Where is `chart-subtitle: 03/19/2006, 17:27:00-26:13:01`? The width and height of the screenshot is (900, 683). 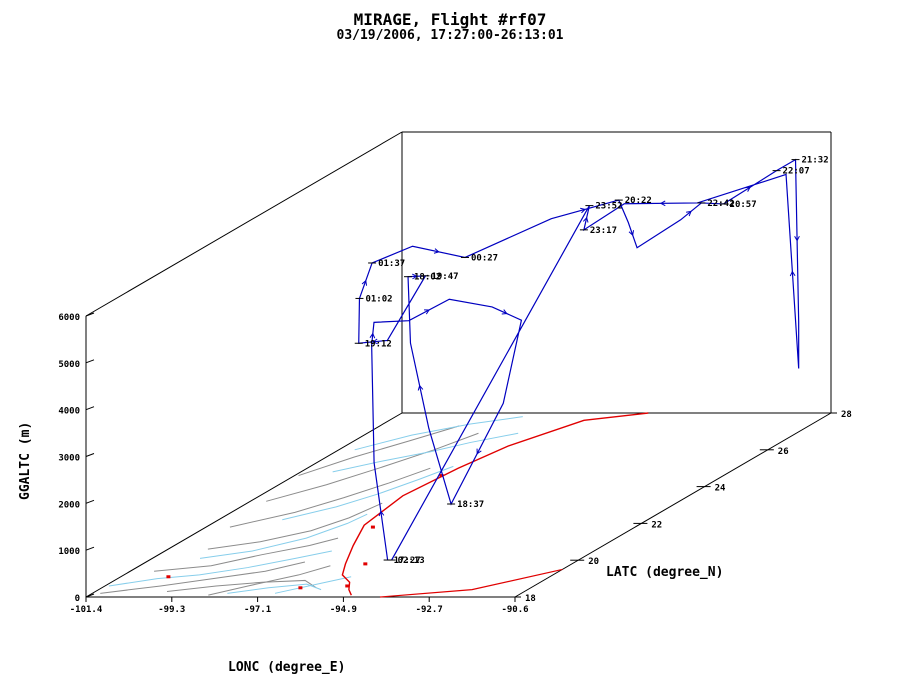 chart-subtitle: 03/19/2006, 17:27:00-26:13:01 is located at coordinates (450, 35).